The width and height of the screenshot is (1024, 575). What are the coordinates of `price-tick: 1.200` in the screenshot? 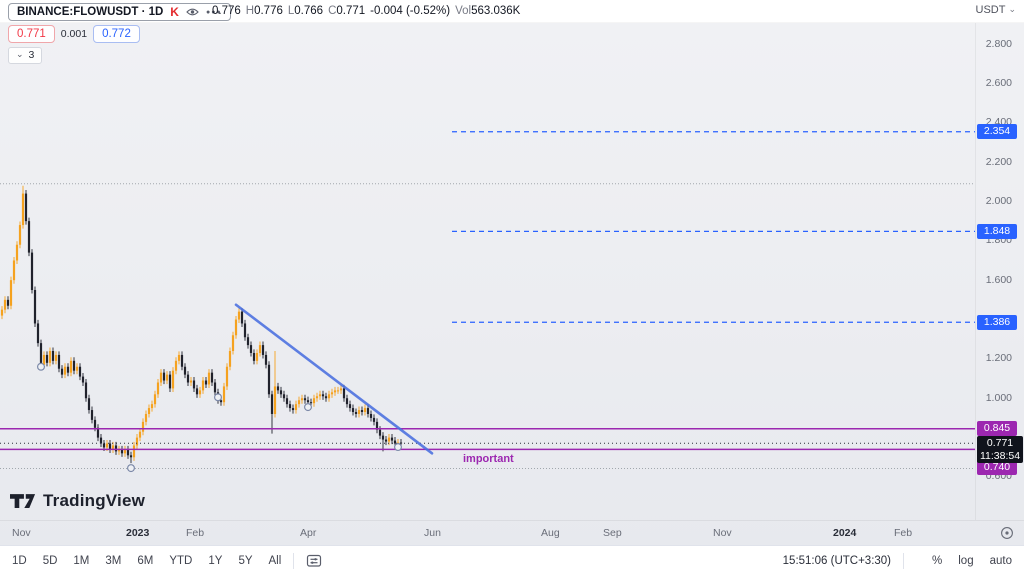 It's located at (998, 358).